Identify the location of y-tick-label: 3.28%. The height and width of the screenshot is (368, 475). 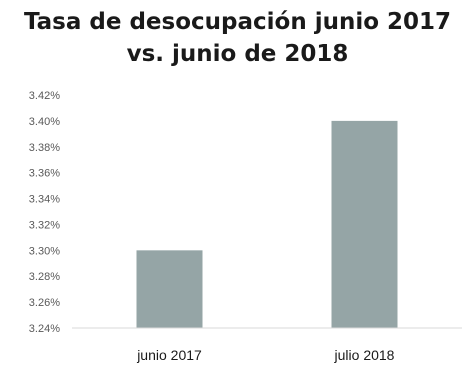
(44, 277).